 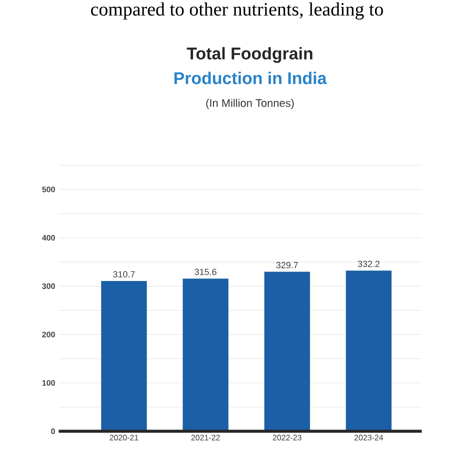 I want to click on data-label: 315.6, so click(x=205, y=272).